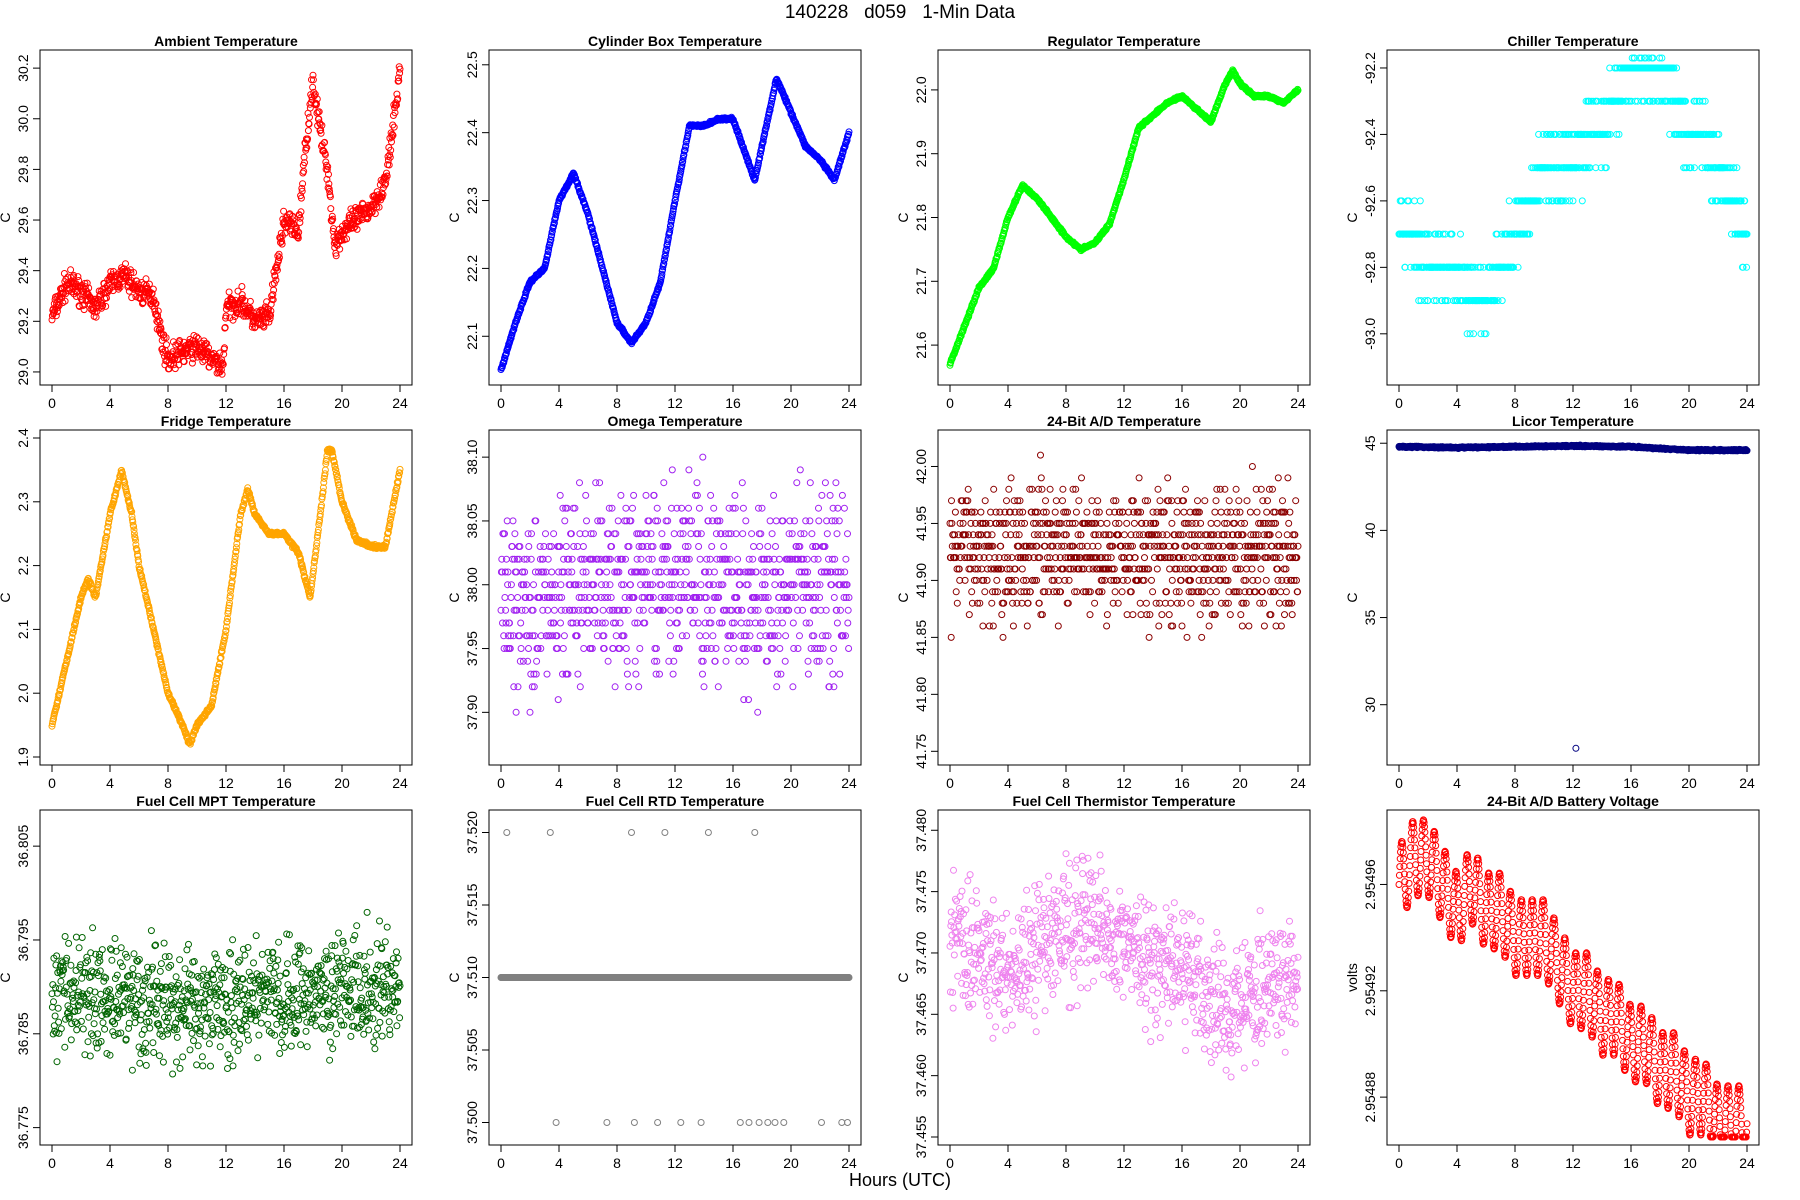 The width and height of the screenshot is (1800, 1200). Describe the element at coordinates (23, 118) in the screenshot. I see `y-tick-label: 30.0` at that location.